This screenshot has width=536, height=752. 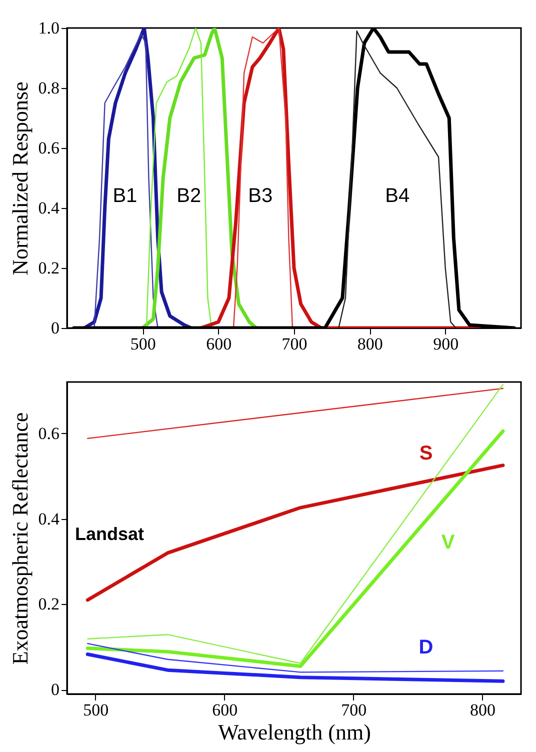 I want to click on x-axis-title: Wavelength (nm), so click(x=294, y=732).